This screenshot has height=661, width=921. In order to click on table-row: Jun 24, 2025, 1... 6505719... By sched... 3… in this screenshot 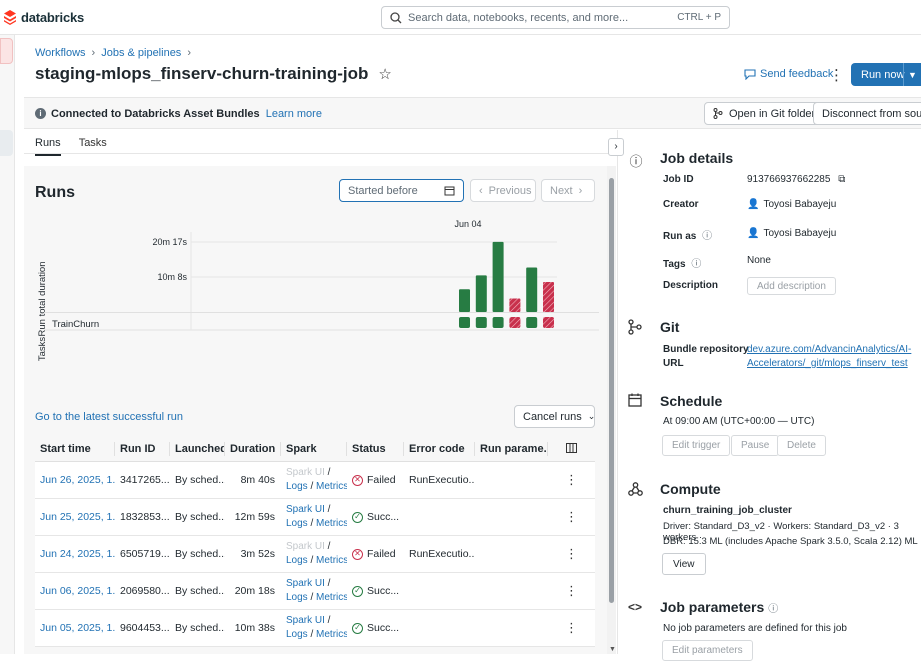, I will do `click(315, 554)`.